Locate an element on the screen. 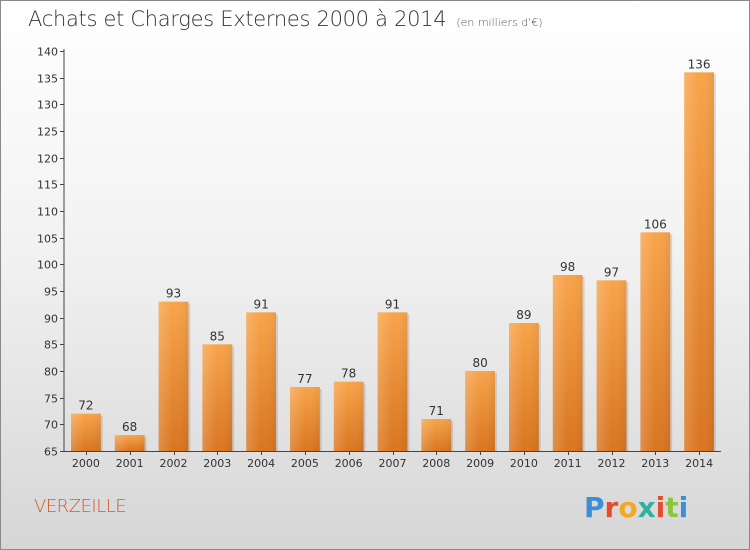 The width and height of the screenshot is (750, 550). y-tick-label: 85 is located at coordinates (51, 345).